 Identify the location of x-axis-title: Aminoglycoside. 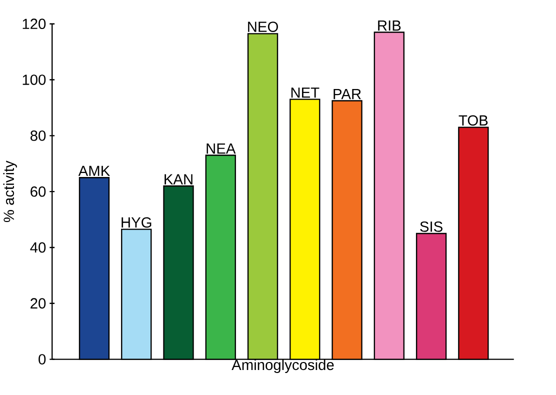
(283, 366).